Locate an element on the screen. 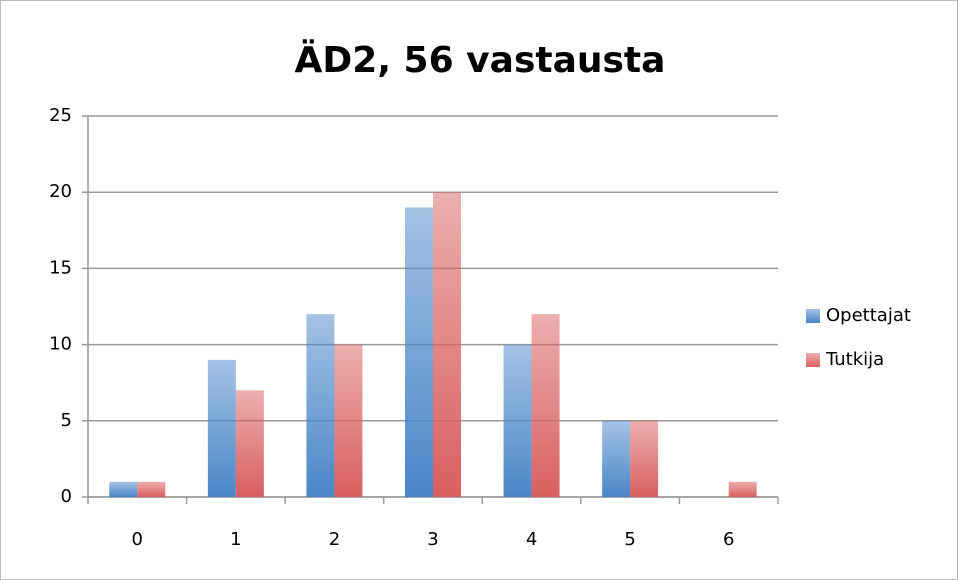 This screenshot has height=580, width=958. x-tick-label: 2 is located at coordinates (334, 539).